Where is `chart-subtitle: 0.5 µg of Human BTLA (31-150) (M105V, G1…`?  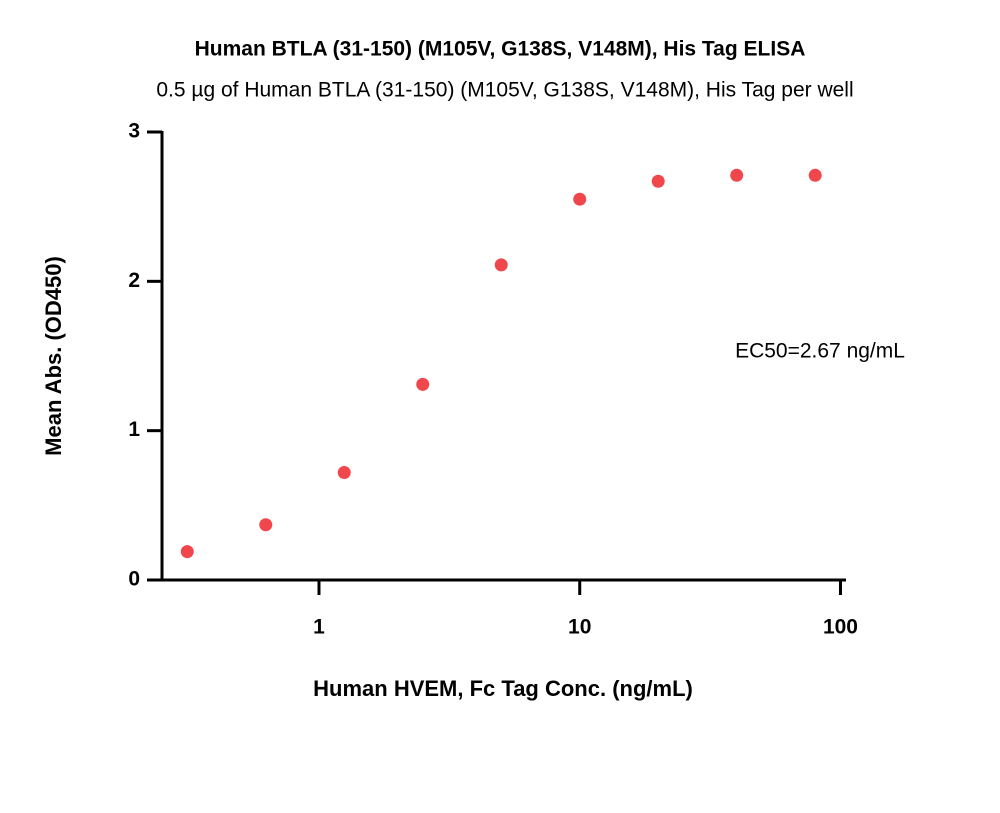 chart-subtitle: 0.5 µg of Human BTLA (31-150) (M105V, G1… is located at coordinates (504, 90).